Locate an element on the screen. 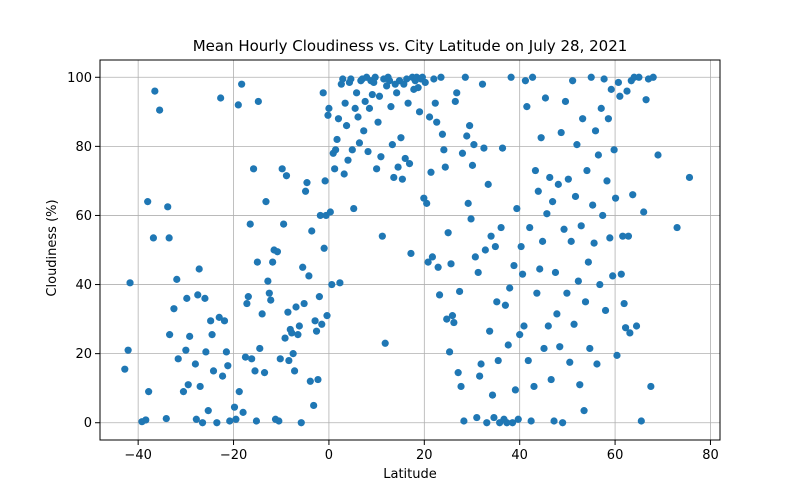 This screenshot has width=800, height=500. x-tick-label: 40 is located at coordinates (519, 455).